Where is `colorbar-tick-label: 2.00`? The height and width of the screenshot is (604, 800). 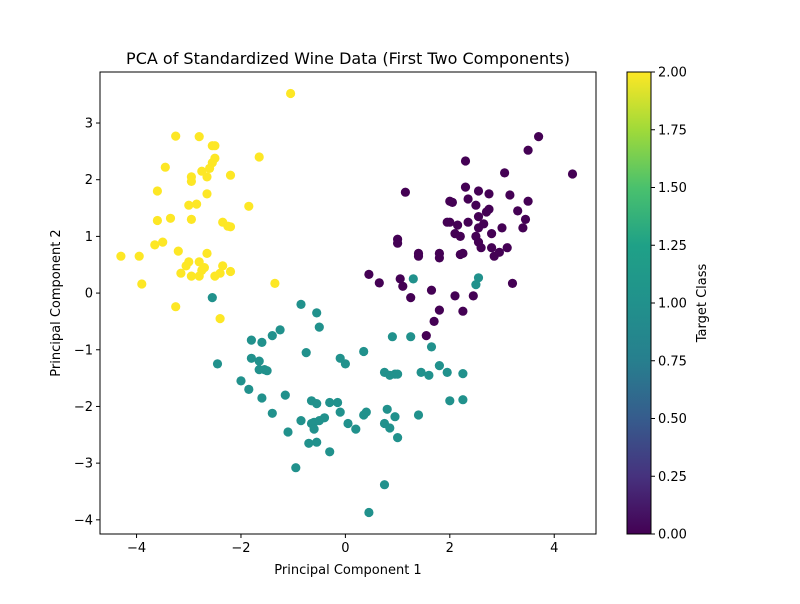
colorbar-tick-label: 2.00 is located at coordinates (672, 73).